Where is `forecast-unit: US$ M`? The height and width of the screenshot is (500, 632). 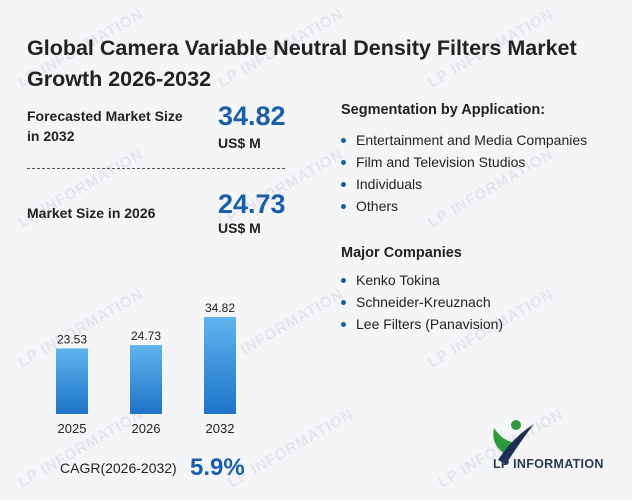 forecast-unit: US$ M is located at coordinates (239, 143).